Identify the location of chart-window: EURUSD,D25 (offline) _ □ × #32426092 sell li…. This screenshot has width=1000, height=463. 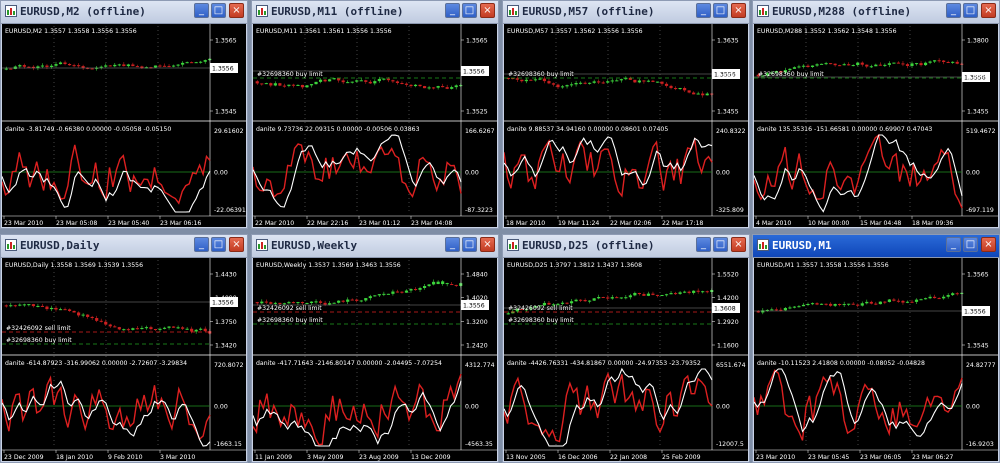
(626, 348).